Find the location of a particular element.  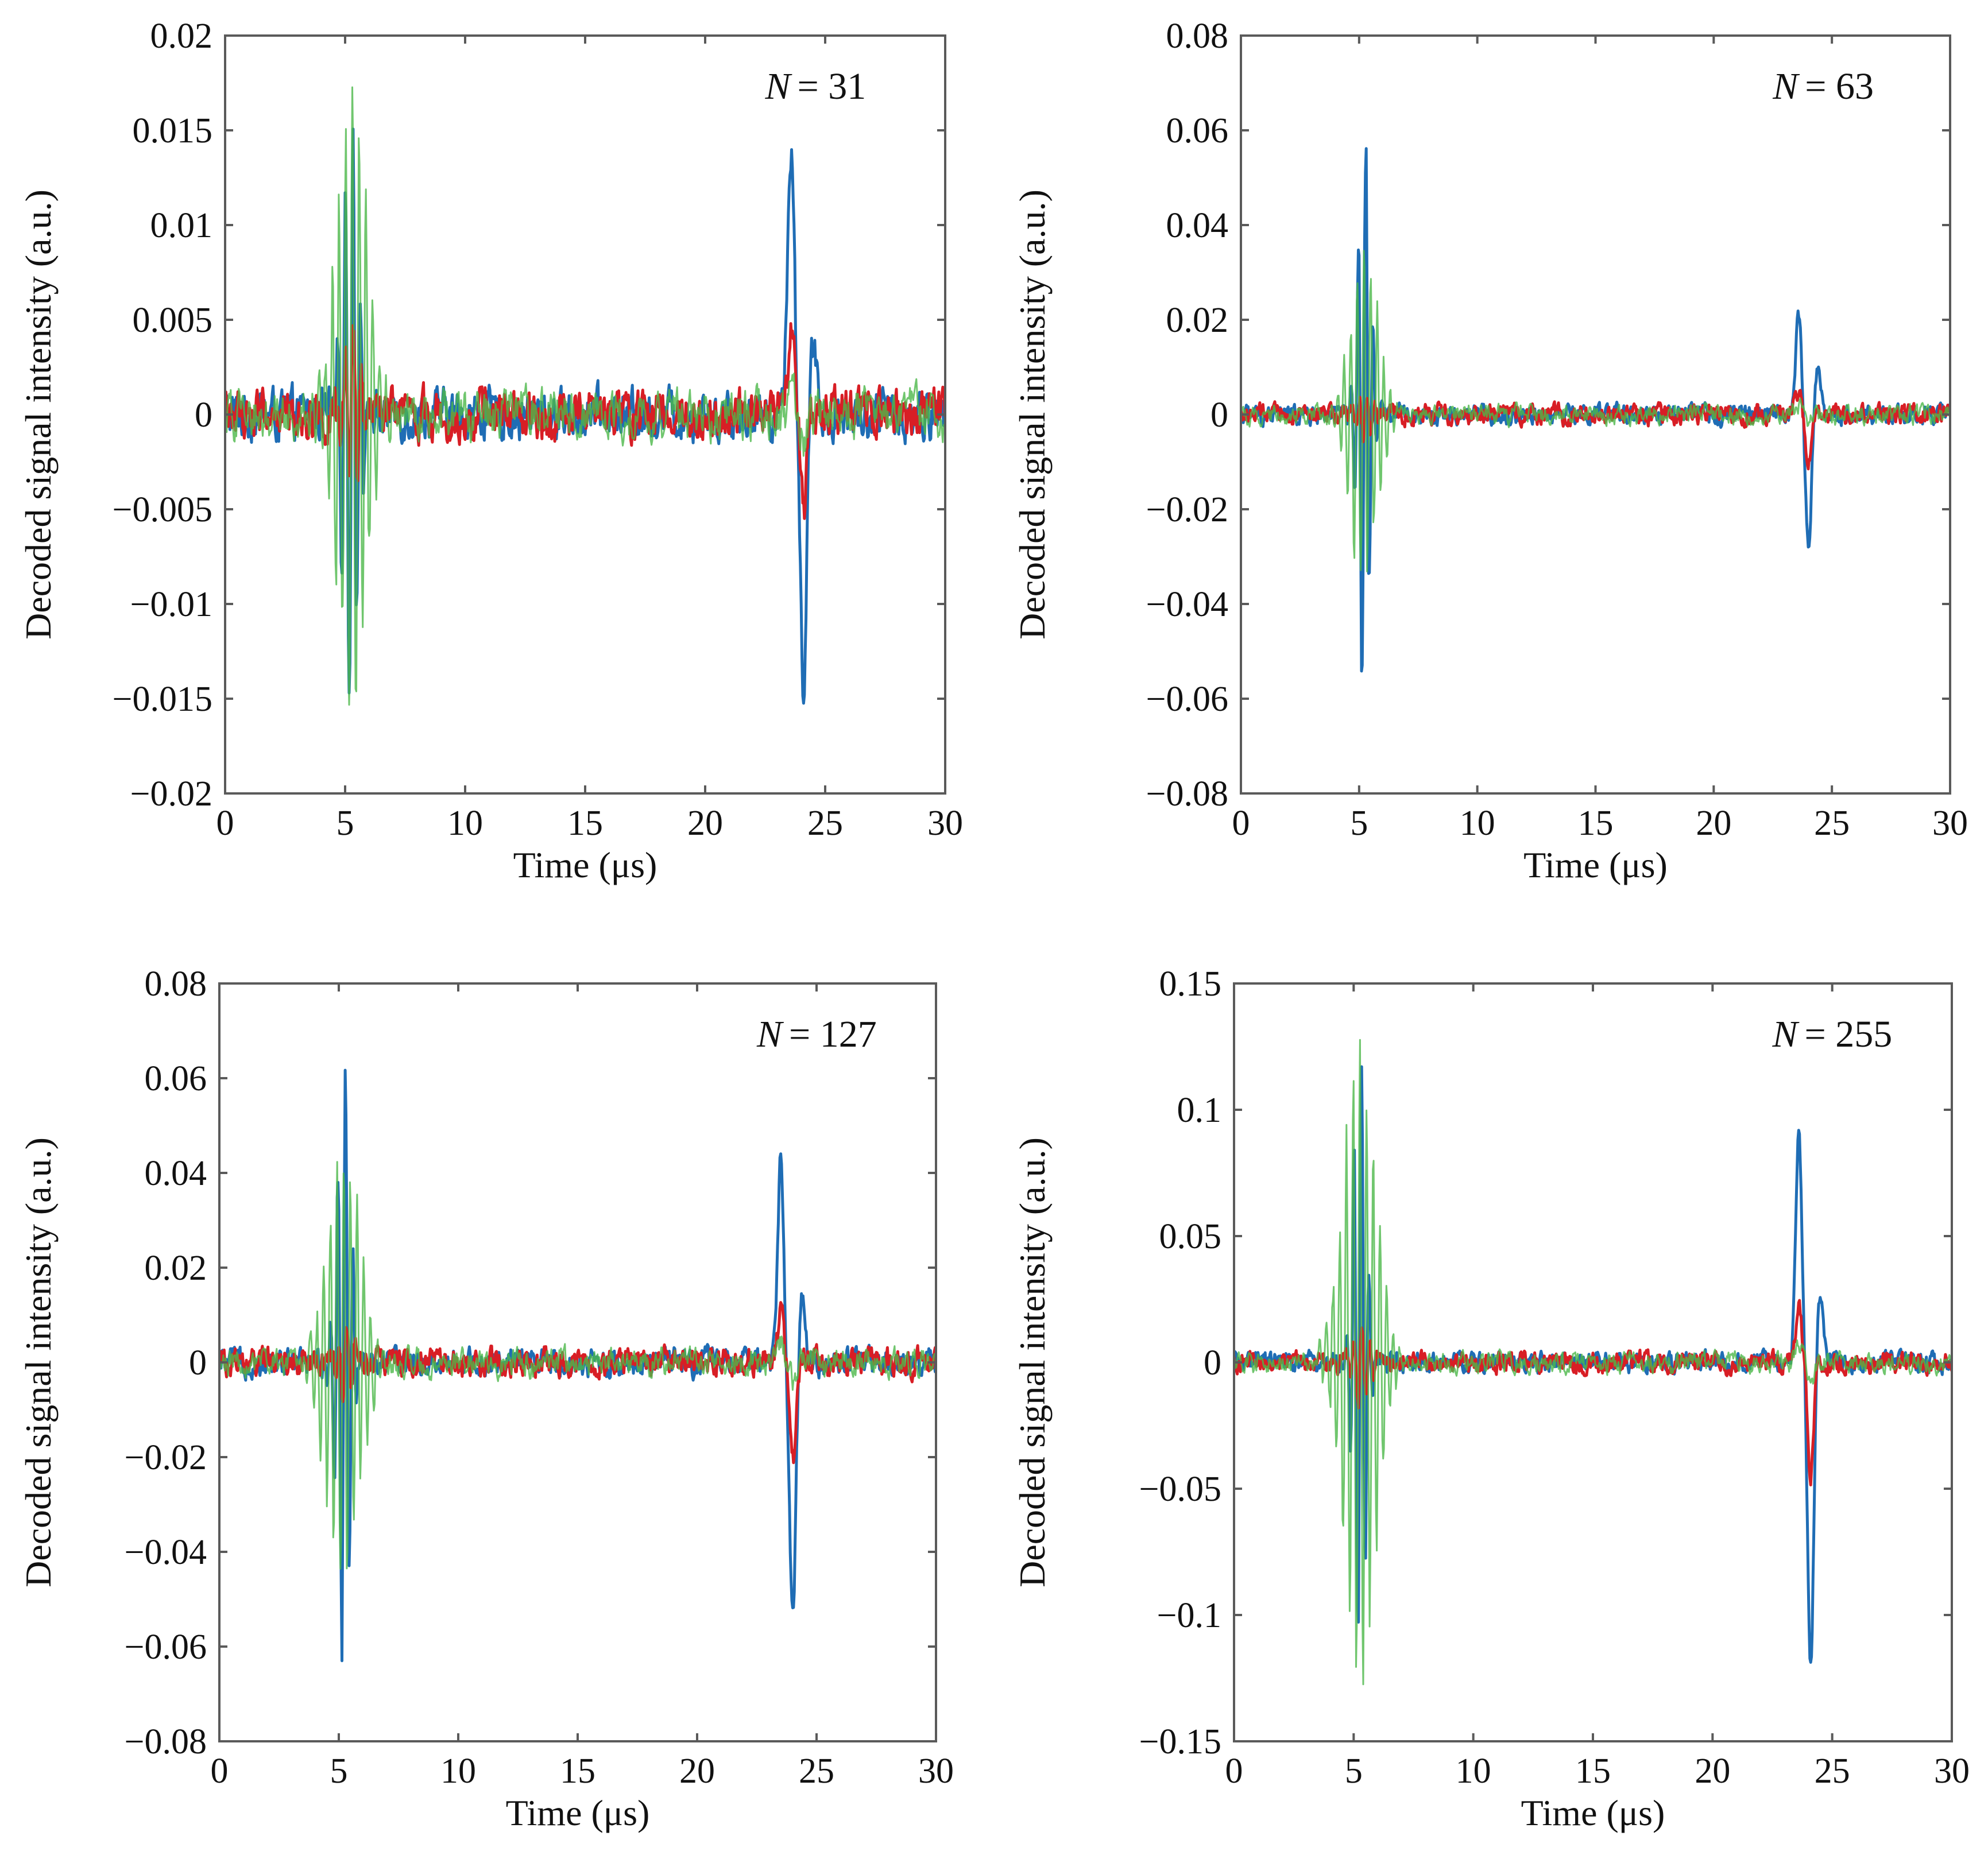

n-annotation: N = 255 is located at coordinates (1832, 1034).